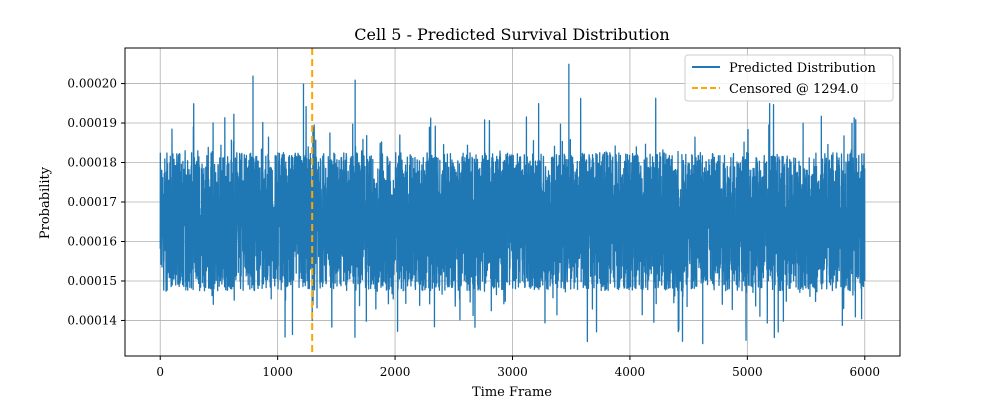 This screenshot has height=400, width=1000. Describe the element at coordinates (803, 68) in the screenshot. I see `legend-label-predicted: Predicted Distribution` at that location.